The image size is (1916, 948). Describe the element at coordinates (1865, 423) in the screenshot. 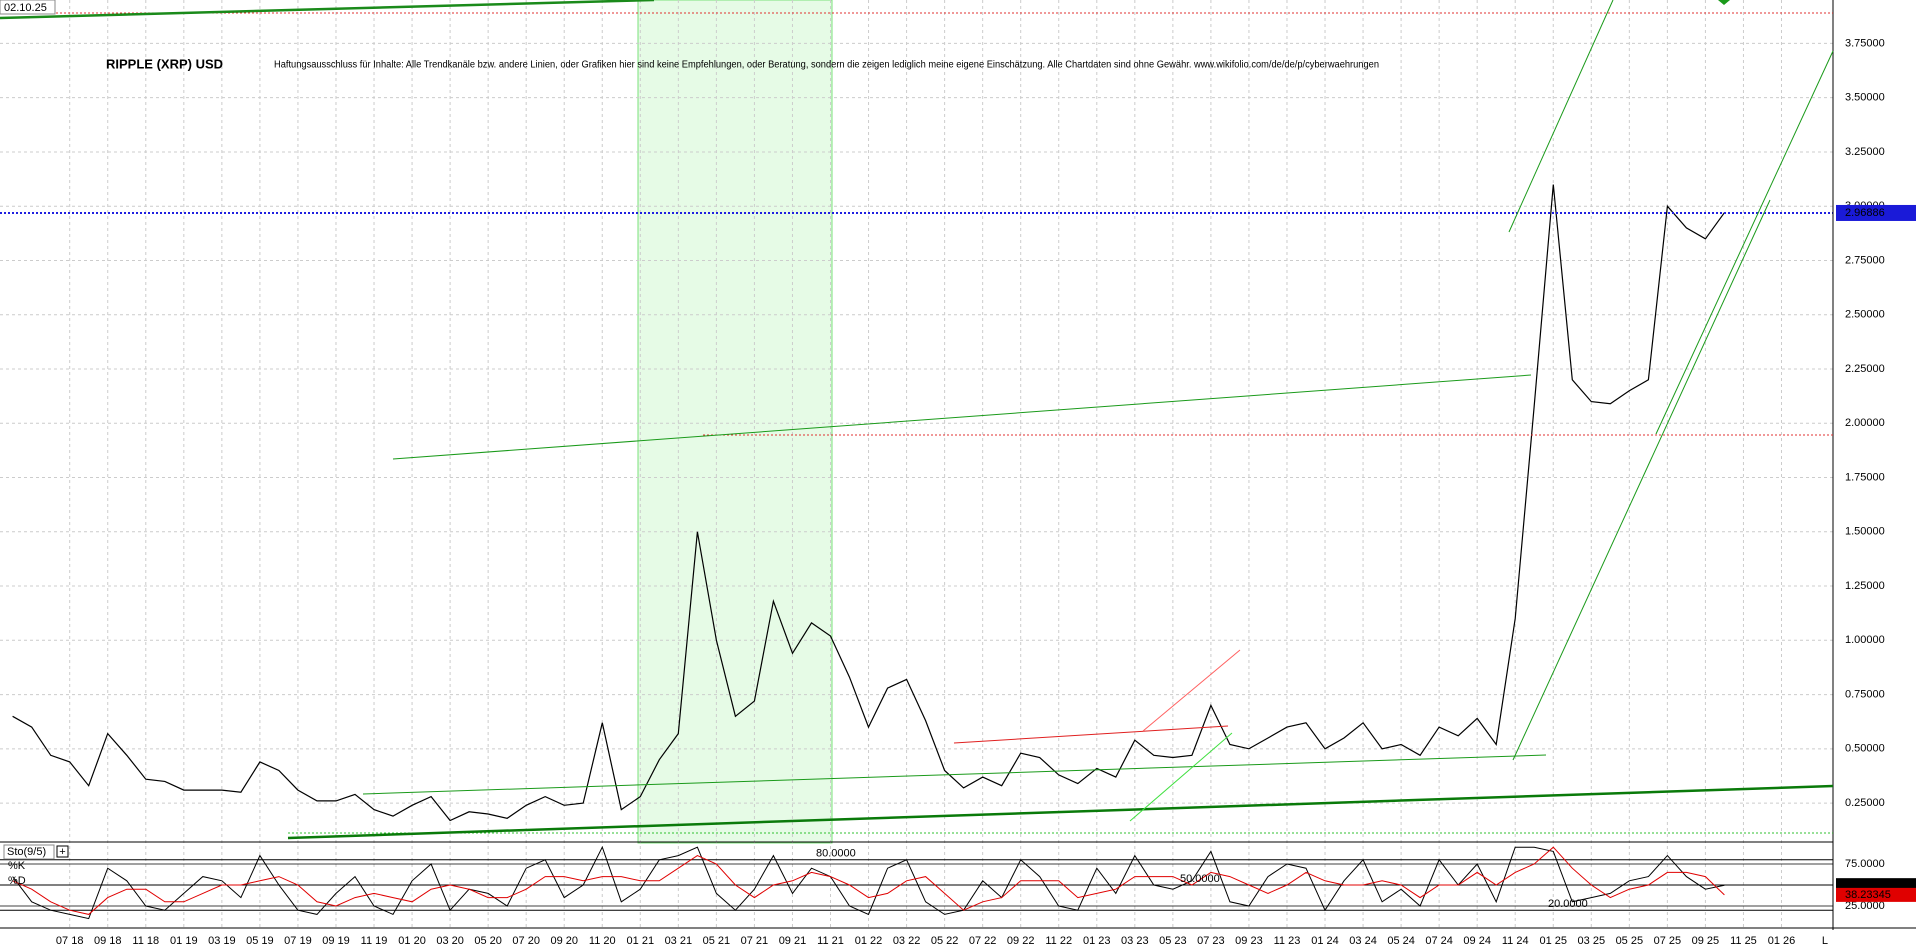

I see `y-tick-label: 2.00000` at that location.